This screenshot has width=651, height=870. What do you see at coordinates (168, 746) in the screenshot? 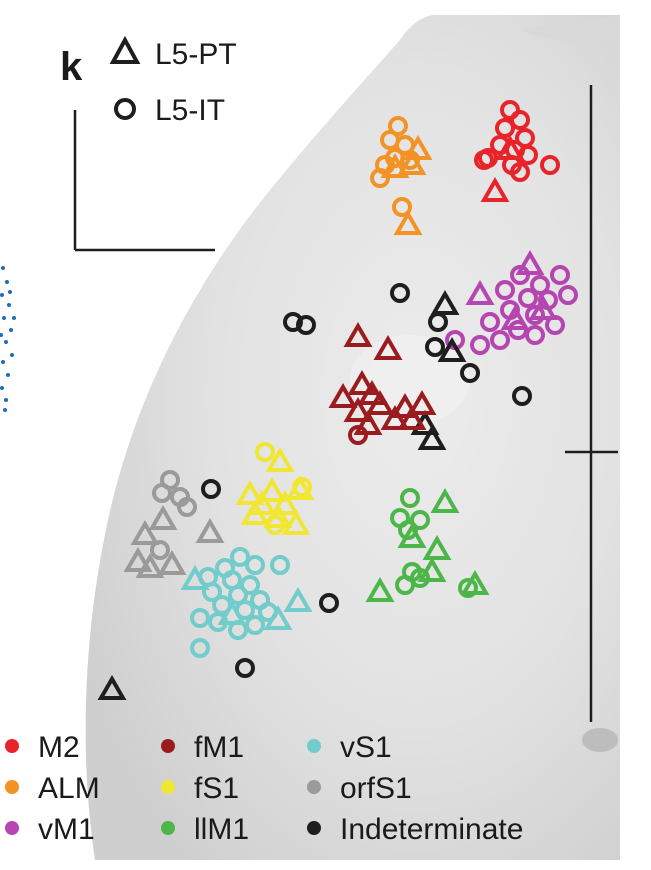
I see `legend-dot-fm1` at bounding box center [168, 746].